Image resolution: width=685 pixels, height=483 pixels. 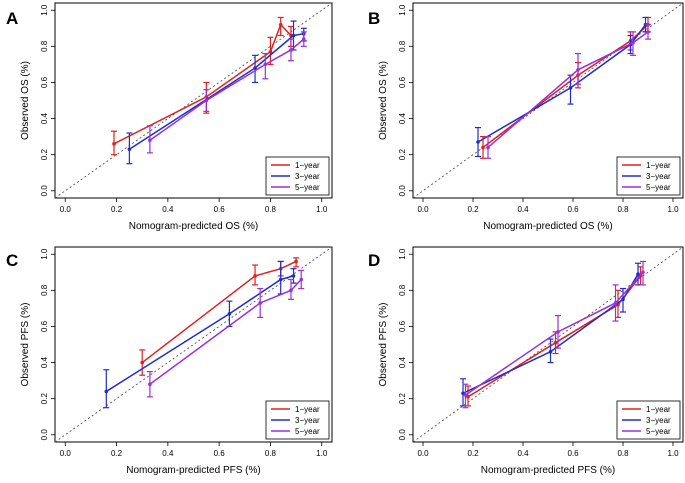 What do you see at coordinates (374, 260) in the screenshot?
I see `panel-letter: D` at bounding box center [374, 260].